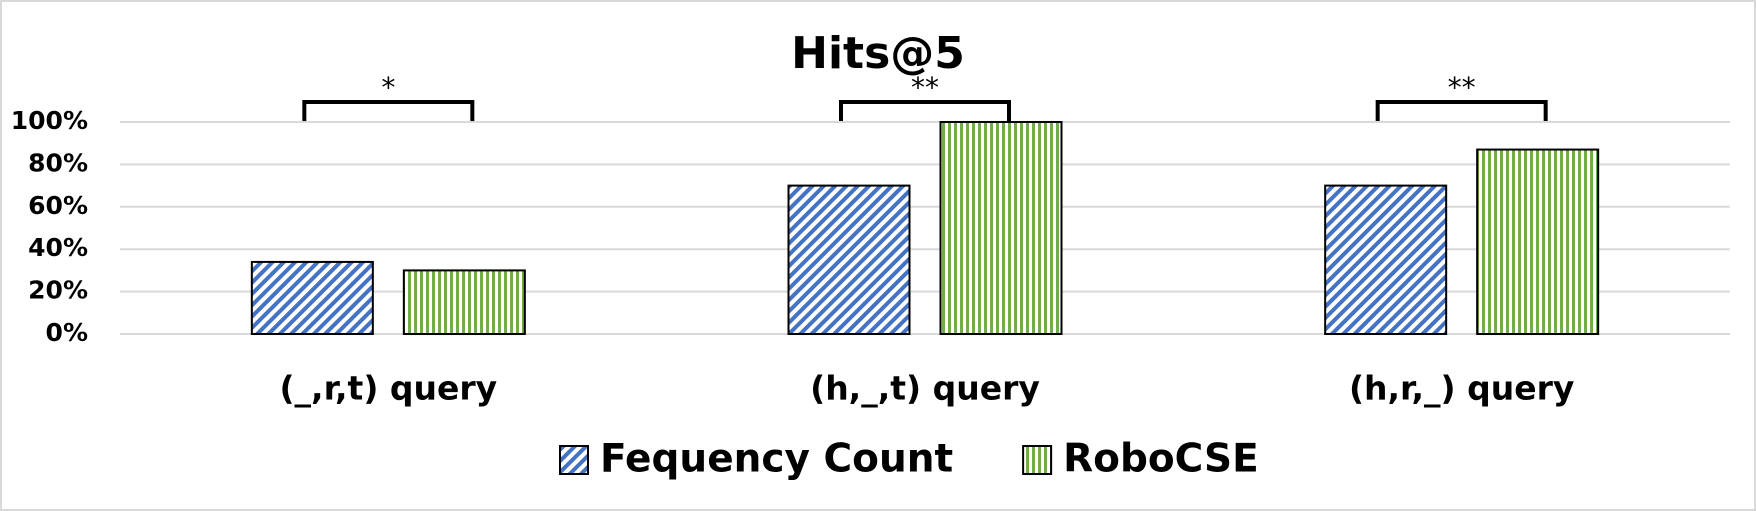  What do you see at coordinates (58, 247) in the screenshot?
I see `y-tick-label: 40%` at bounding box center [58, 247].